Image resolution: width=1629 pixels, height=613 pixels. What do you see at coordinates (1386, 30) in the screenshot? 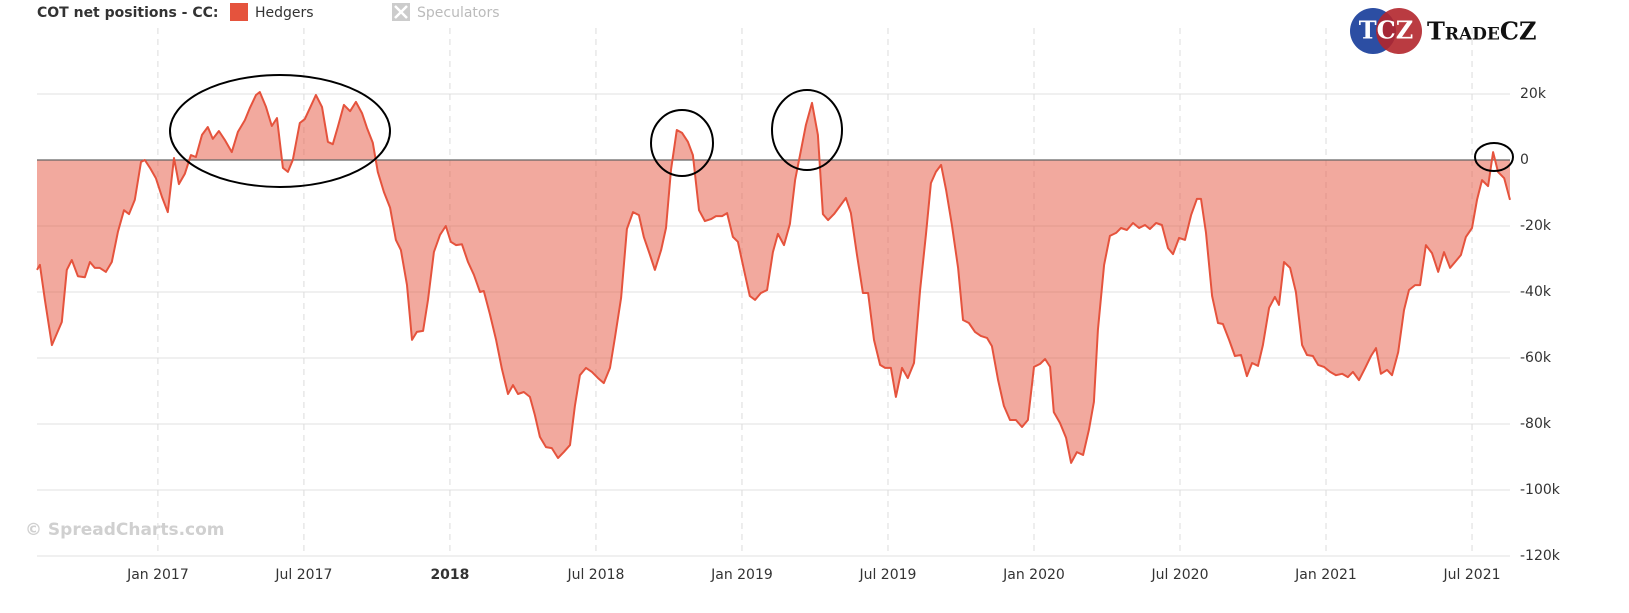
I see `logo-mark: TCZ` at bounding box center [1386, 30].